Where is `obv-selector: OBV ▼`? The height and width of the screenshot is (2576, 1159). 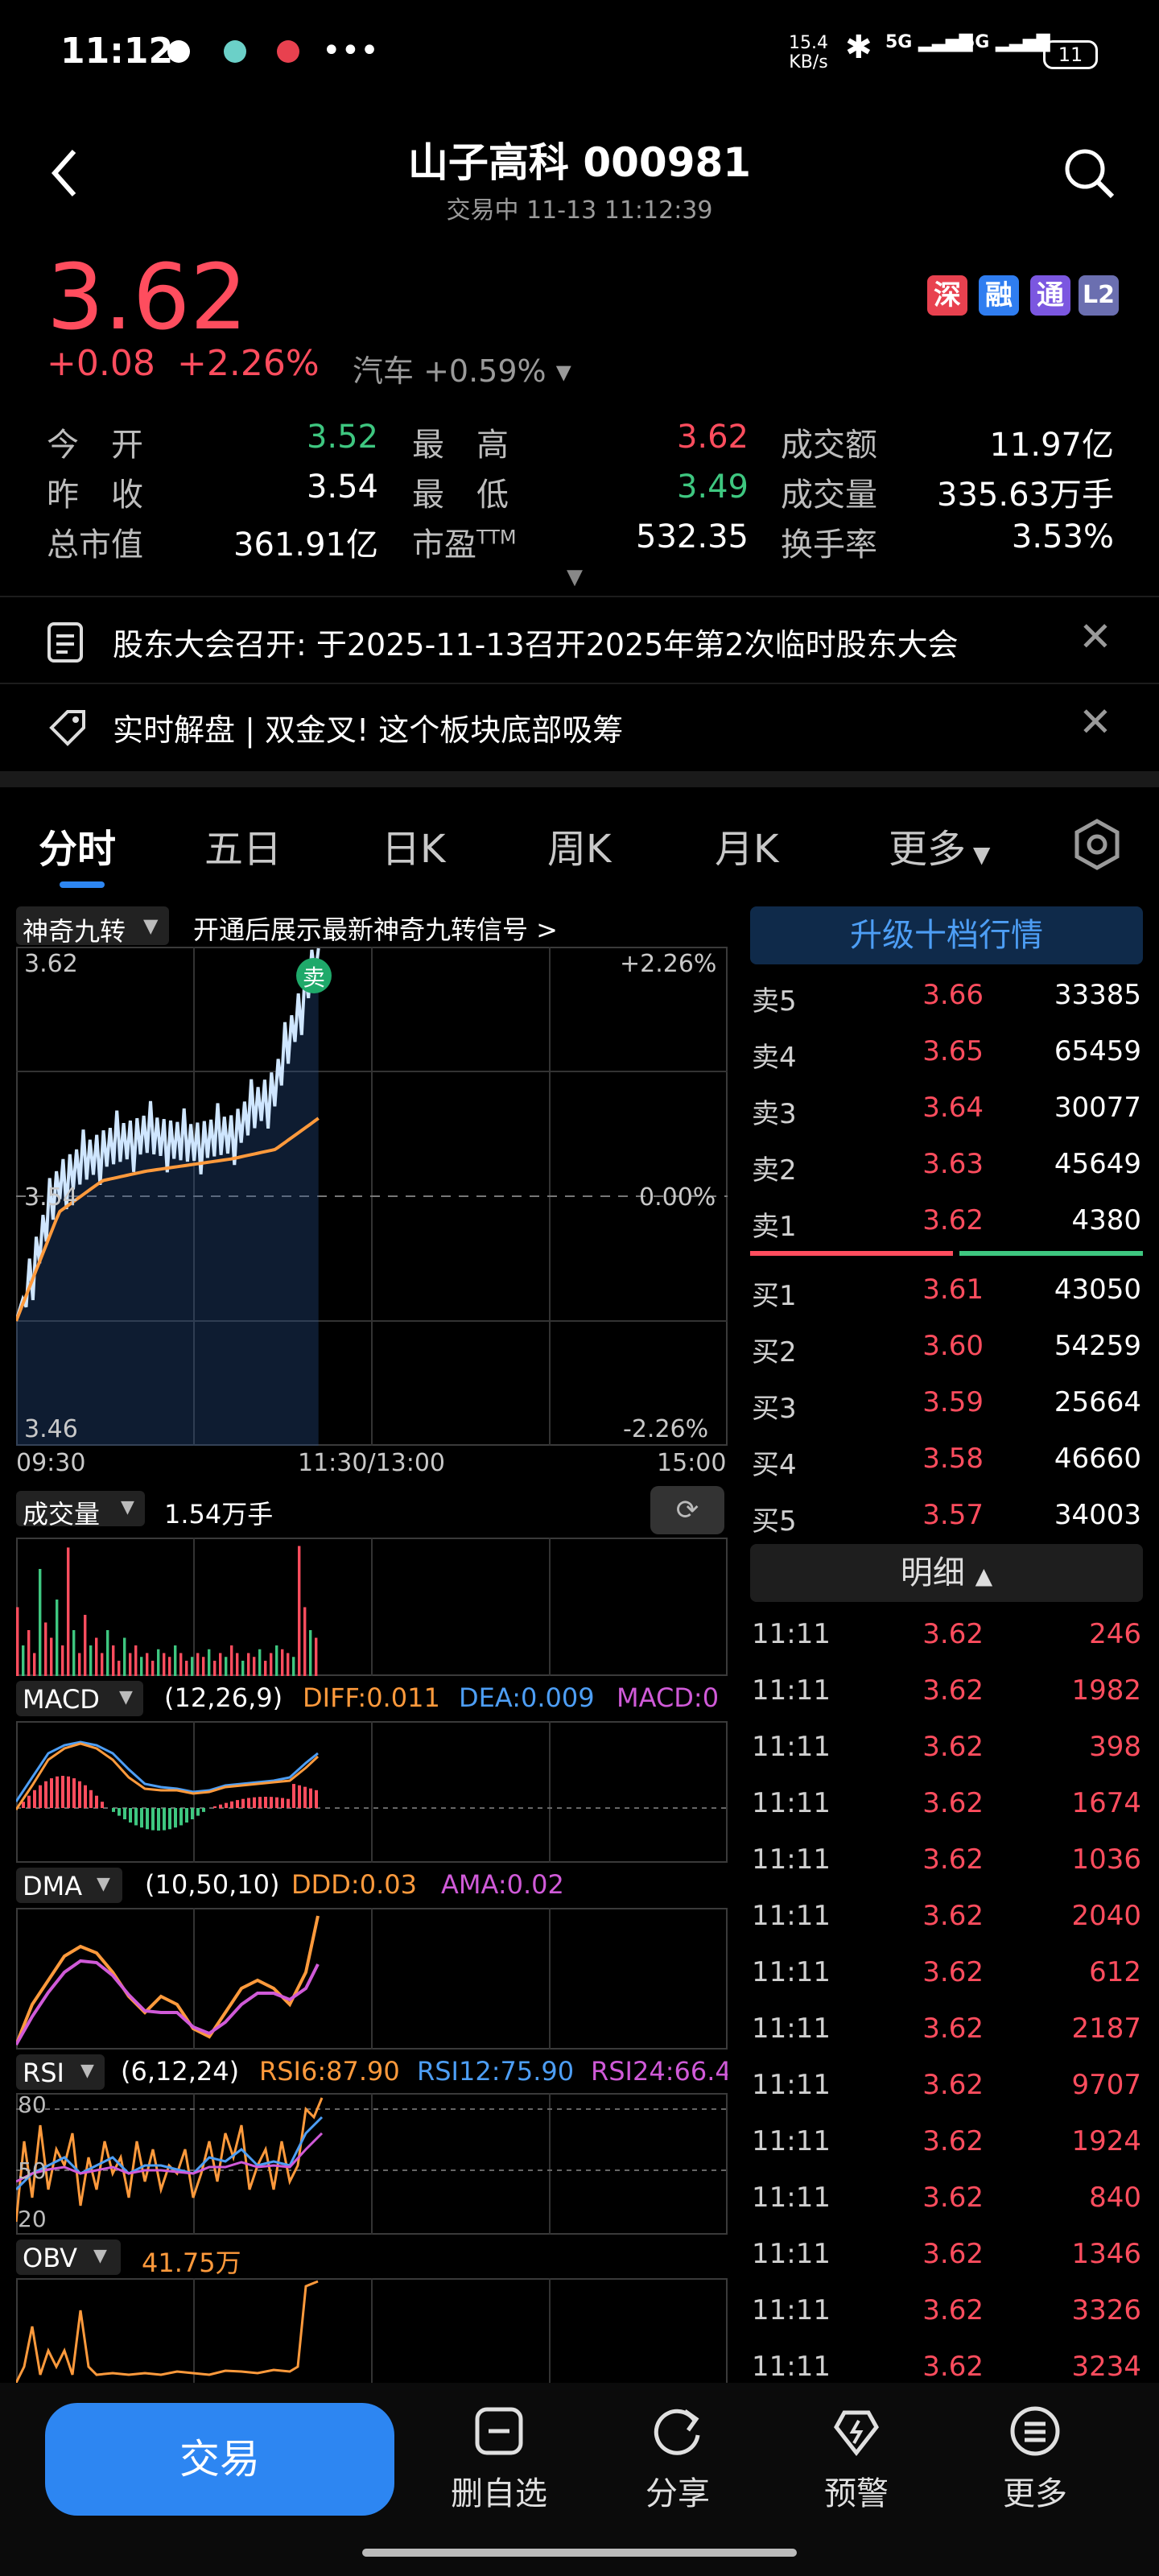 obv-selector: OBV ▼ is located at coordinates (68, 2257).